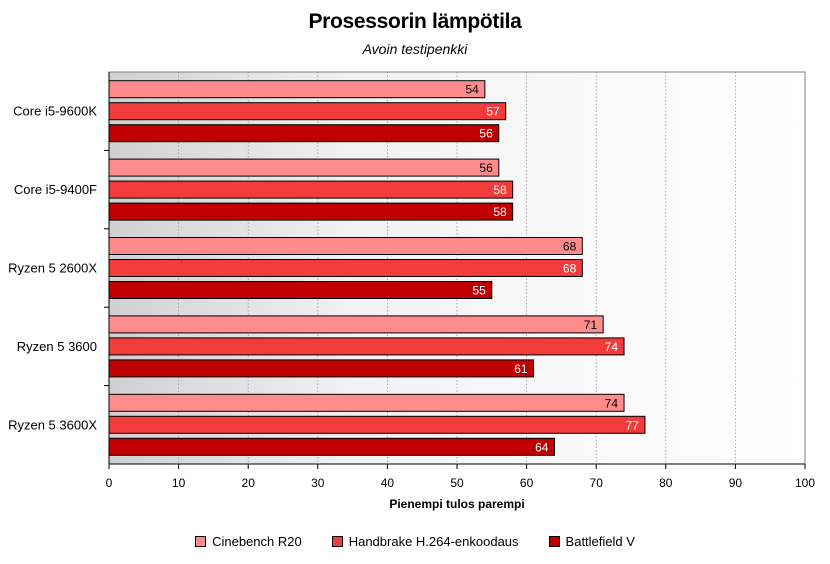  What do you see at coordinates (493, 112) in the screenshot?
I see `data-label: 57` at bounding box center [493, 112].